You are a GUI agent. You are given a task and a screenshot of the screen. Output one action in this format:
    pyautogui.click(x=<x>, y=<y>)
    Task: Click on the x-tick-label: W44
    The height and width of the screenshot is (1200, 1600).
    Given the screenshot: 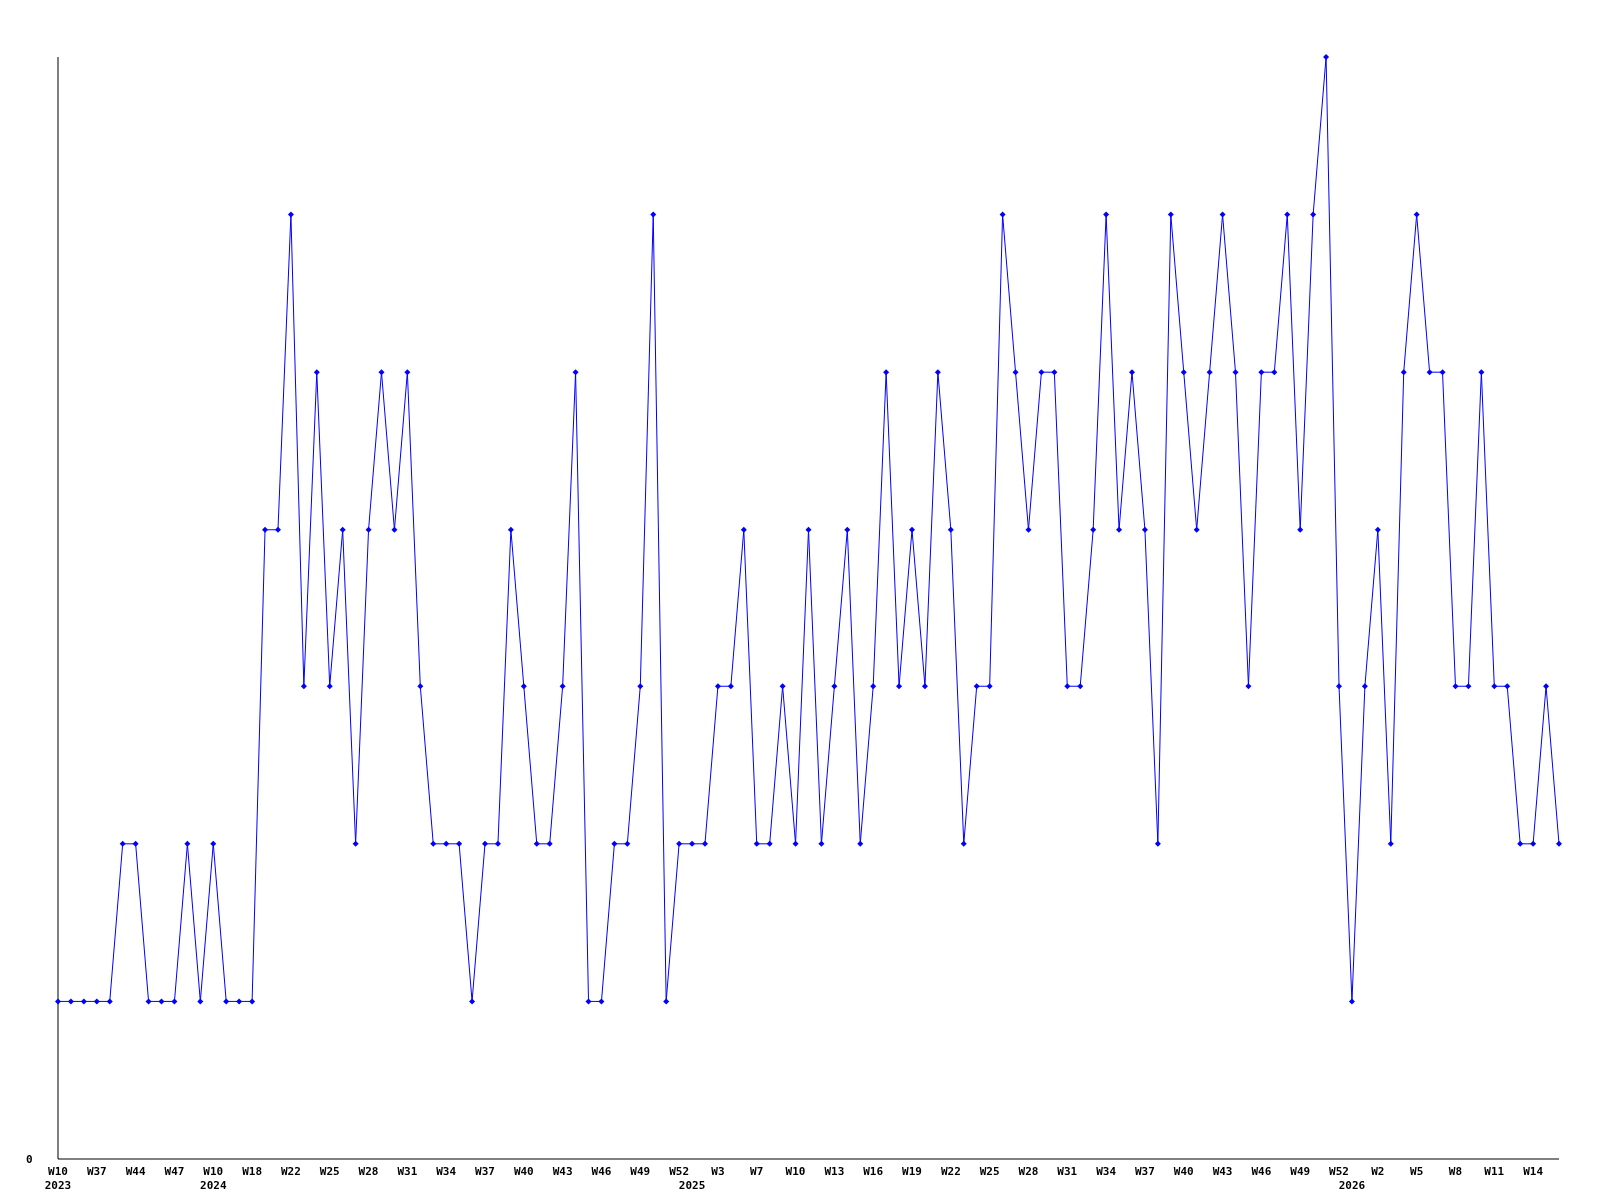 What is the action you would take?
    pyautogui.click(x=135, y=1171)
    